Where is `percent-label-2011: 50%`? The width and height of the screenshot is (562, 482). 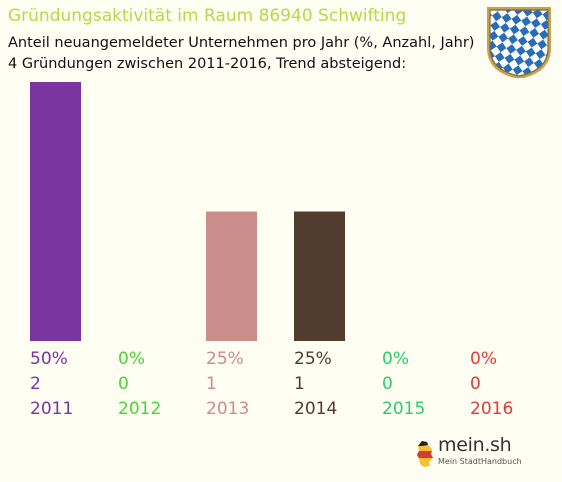
percent-label-2011: 50% is located at coordinates (49, 359).